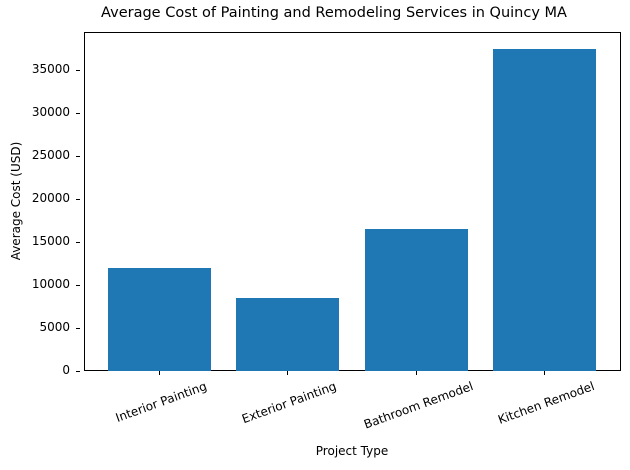 The width and height of the screenshot is (630, 470). What do you see at coordinates (54, 327) in the screenshot?
I see `y-tick-label: 5000` at bounding box center [54, 327].